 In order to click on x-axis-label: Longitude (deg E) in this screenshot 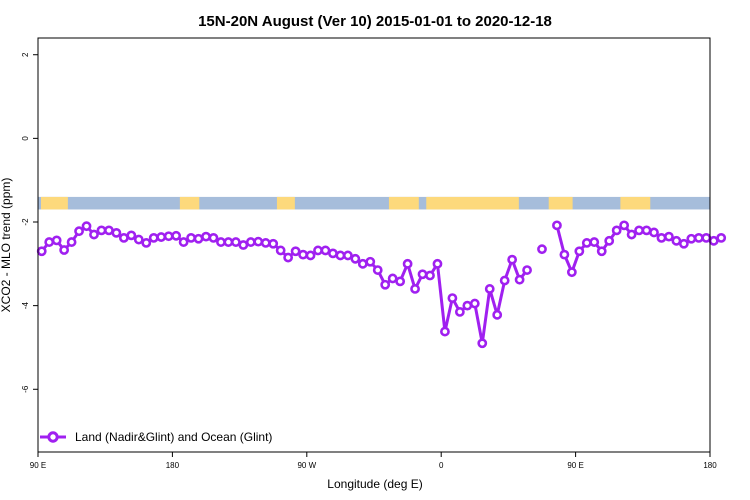, I will do `click(374, 484)`.